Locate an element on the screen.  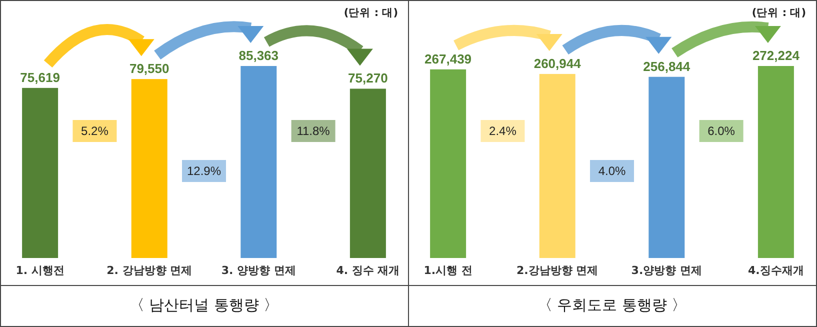
x-tick-label: 4. 징수 재개 is located at coordinates (368, 270).